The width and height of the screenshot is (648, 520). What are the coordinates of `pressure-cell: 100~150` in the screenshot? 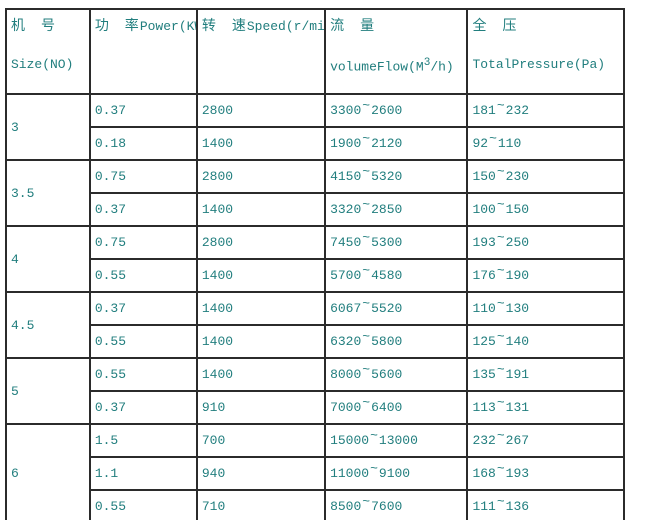 It's located at (545, 209).